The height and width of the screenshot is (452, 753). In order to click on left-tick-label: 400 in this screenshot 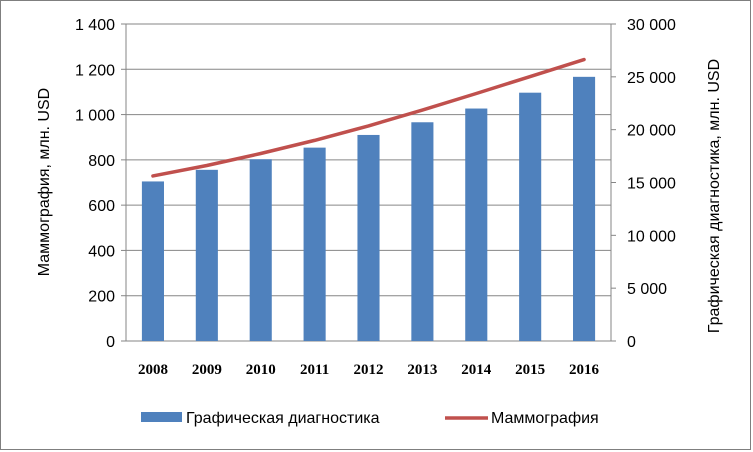, I will do `click(101, 251)`.